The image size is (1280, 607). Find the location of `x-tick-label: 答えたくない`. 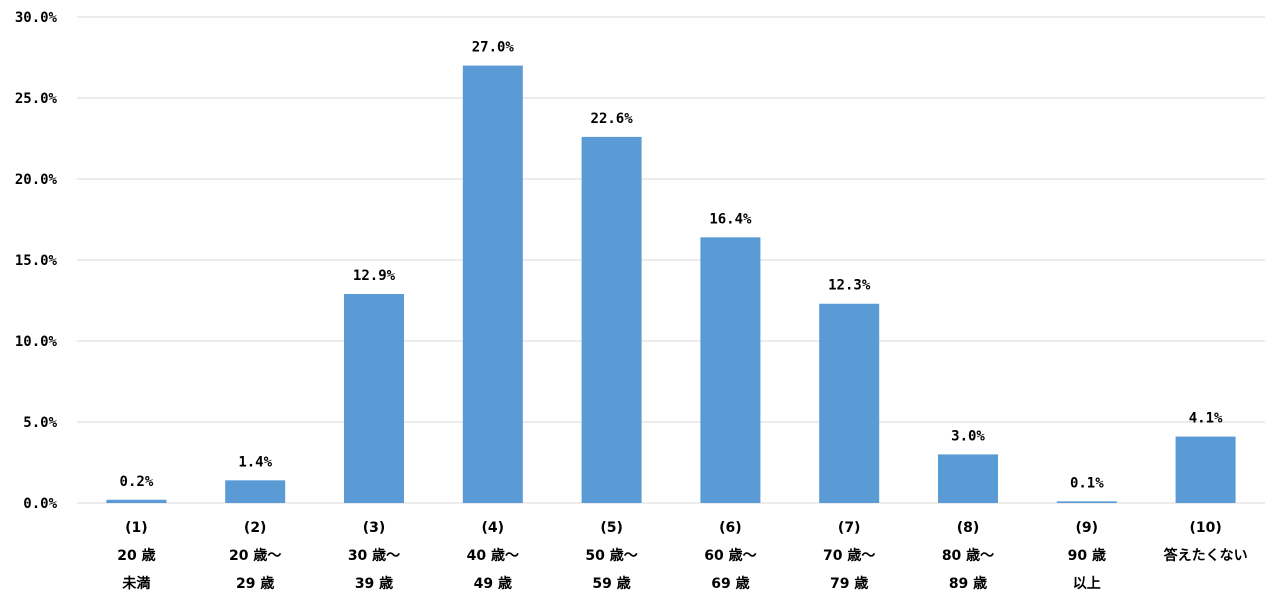

x-tick-label: 答えたくない is located at coordinates (1206, 555).